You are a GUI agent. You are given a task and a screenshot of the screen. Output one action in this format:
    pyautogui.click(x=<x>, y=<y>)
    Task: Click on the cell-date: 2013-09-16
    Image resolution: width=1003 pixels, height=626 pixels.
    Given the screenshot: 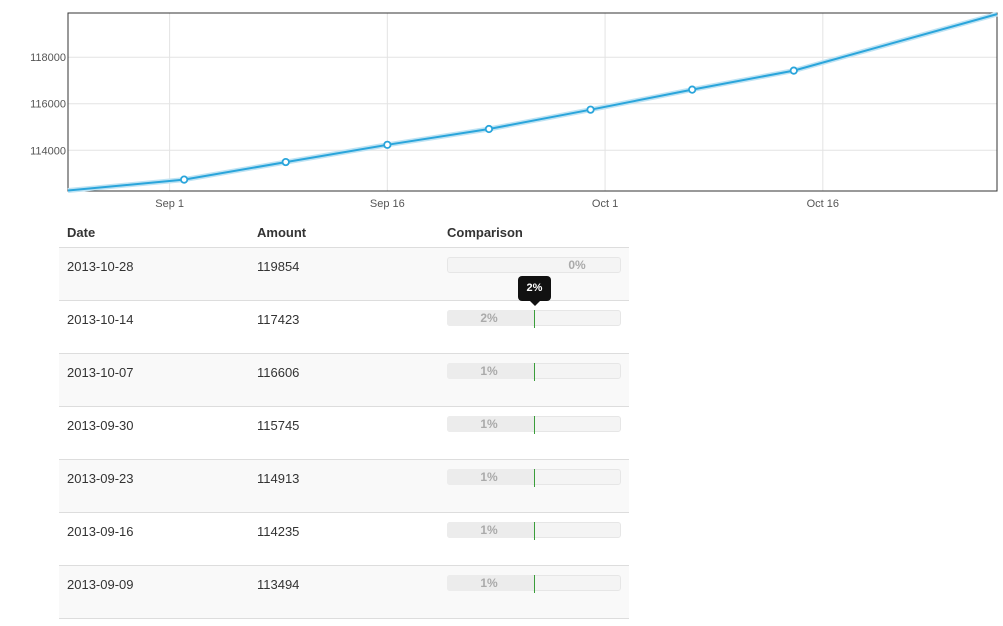 What is the action you would take?
    pyautogui.click(x=154, y=539)
    